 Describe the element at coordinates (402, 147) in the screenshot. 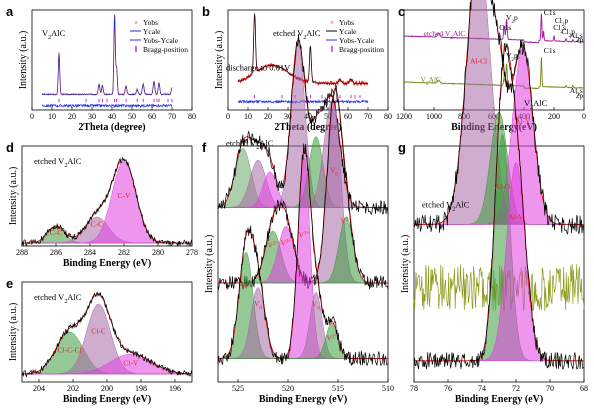

I see `panel-letter: g` at that location.